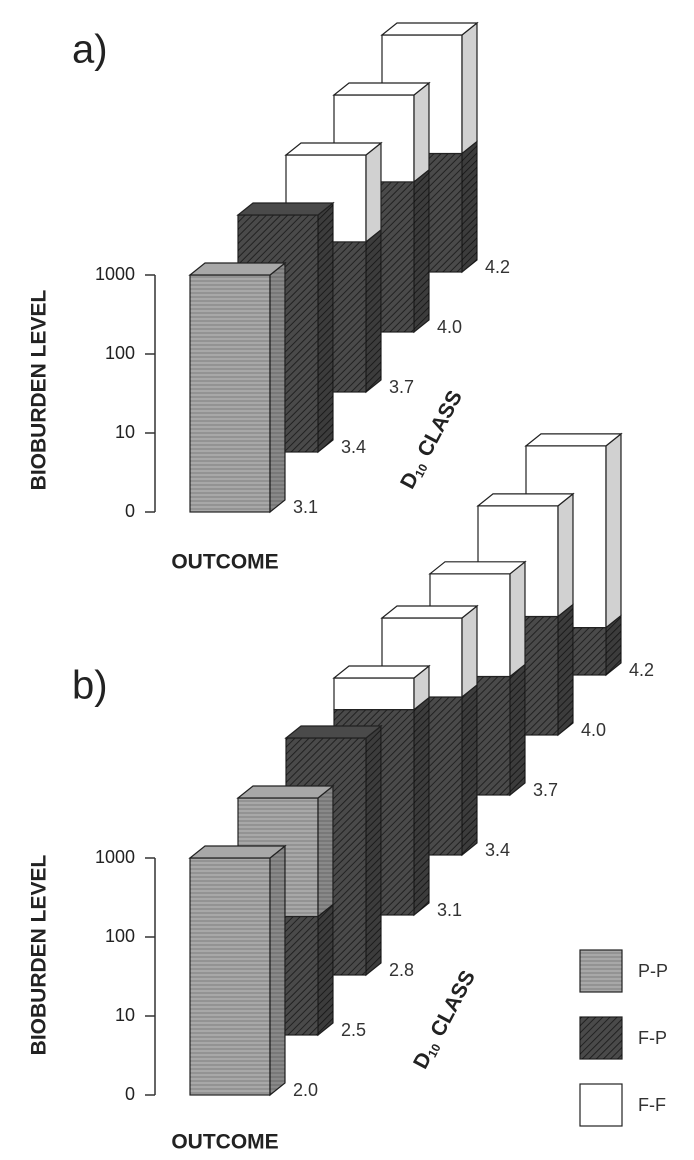  Describe the element at coordinates (401, 970) in the screenshot. I see `category-label: 2.8` at that location.